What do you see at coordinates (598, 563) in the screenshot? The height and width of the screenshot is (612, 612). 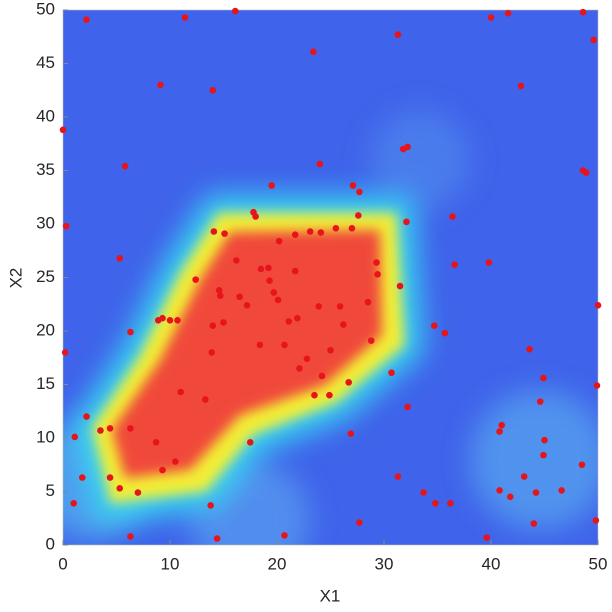 I see `x-tick-label: 50` at bounding box center [598, 563].